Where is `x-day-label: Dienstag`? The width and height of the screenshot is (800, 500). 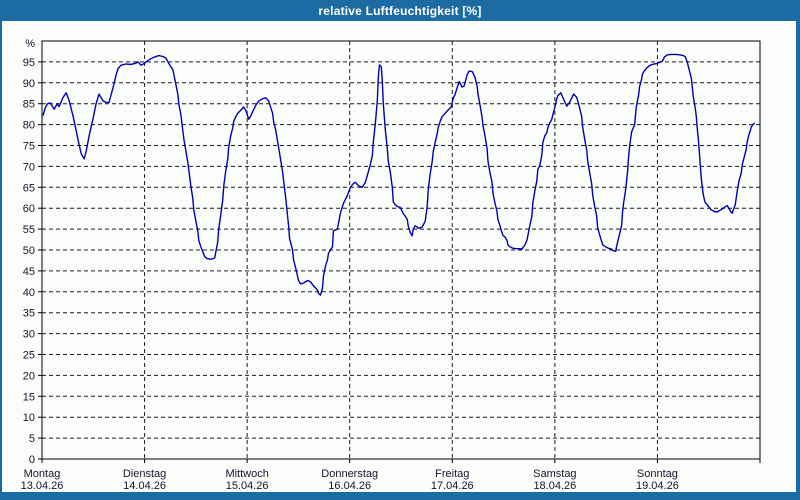
x-day-label: Dienstag is located at coordinates (144, 474).